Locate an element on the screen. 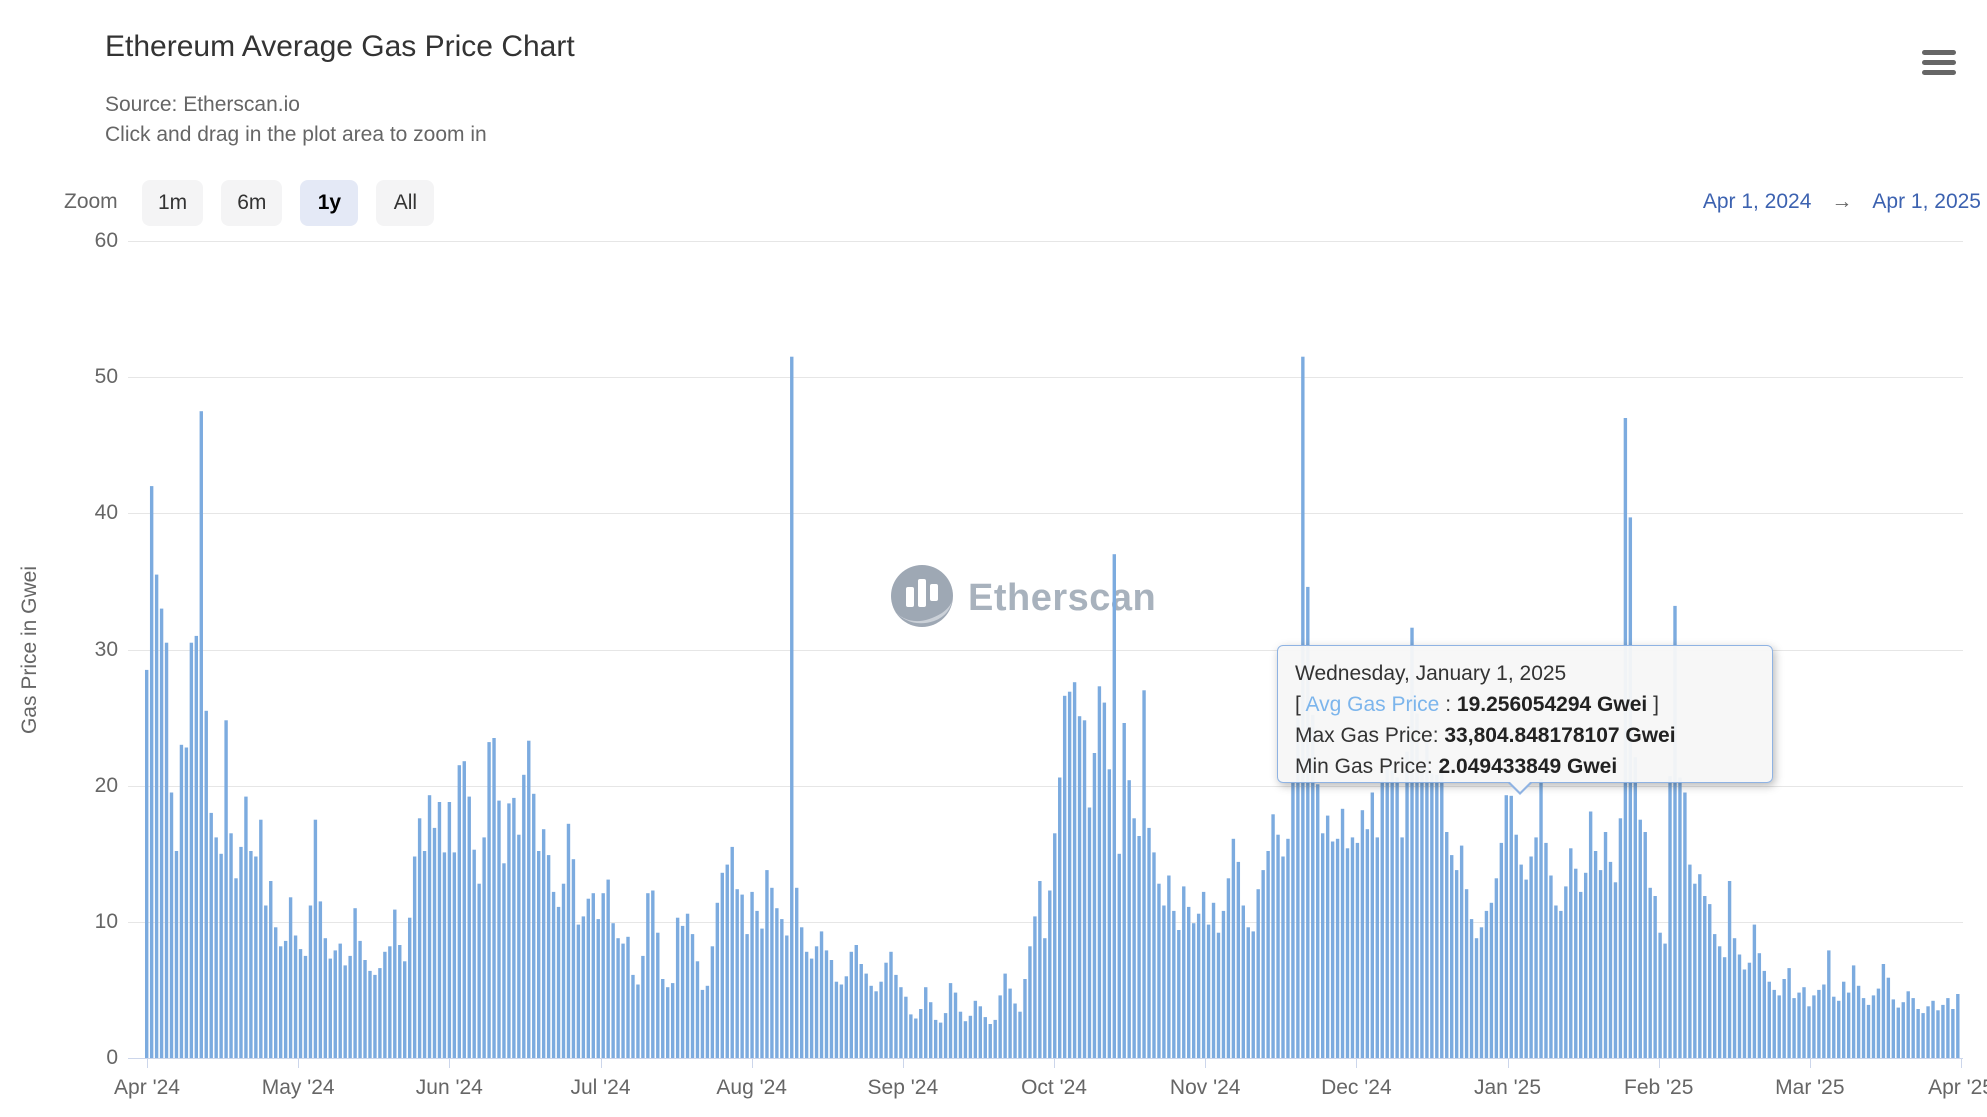 This screenshot has height=1117, width=1987. x-axis-label: Apr '25 is located at coordinates (1957, 1087).